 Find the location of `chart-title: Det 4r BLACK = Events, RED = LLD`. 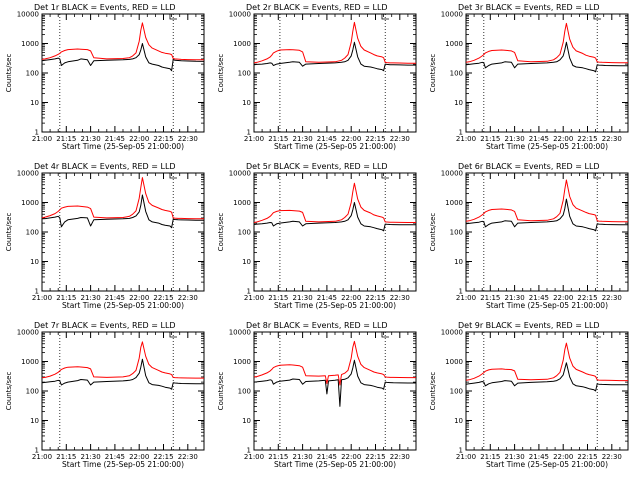

chart-title: Det 4r BLACK = Events, RED = LLD is located at coordinates (105, 166).